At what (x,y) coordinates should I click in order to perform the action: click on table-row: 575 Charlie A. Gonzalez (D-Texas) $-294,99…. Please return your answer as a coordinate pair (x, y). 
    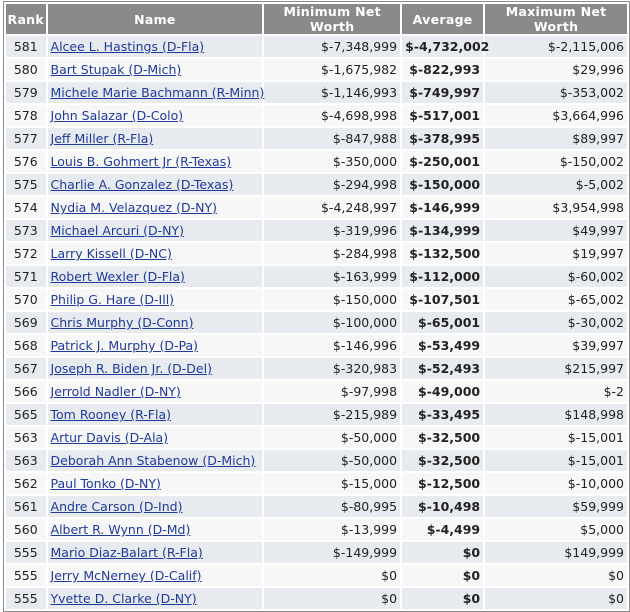
    Looking at the image, I should click on (316, 184).